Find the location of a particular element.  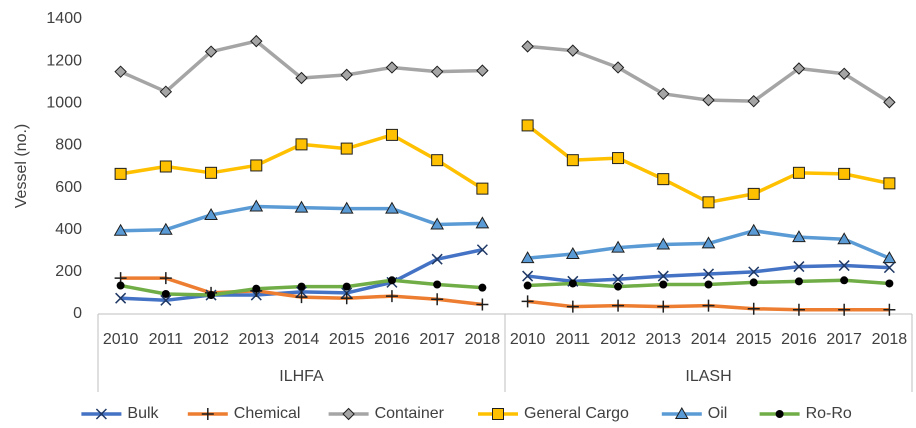

y-axis-label: Vessel (no.) is located at coordinates (21, 166).